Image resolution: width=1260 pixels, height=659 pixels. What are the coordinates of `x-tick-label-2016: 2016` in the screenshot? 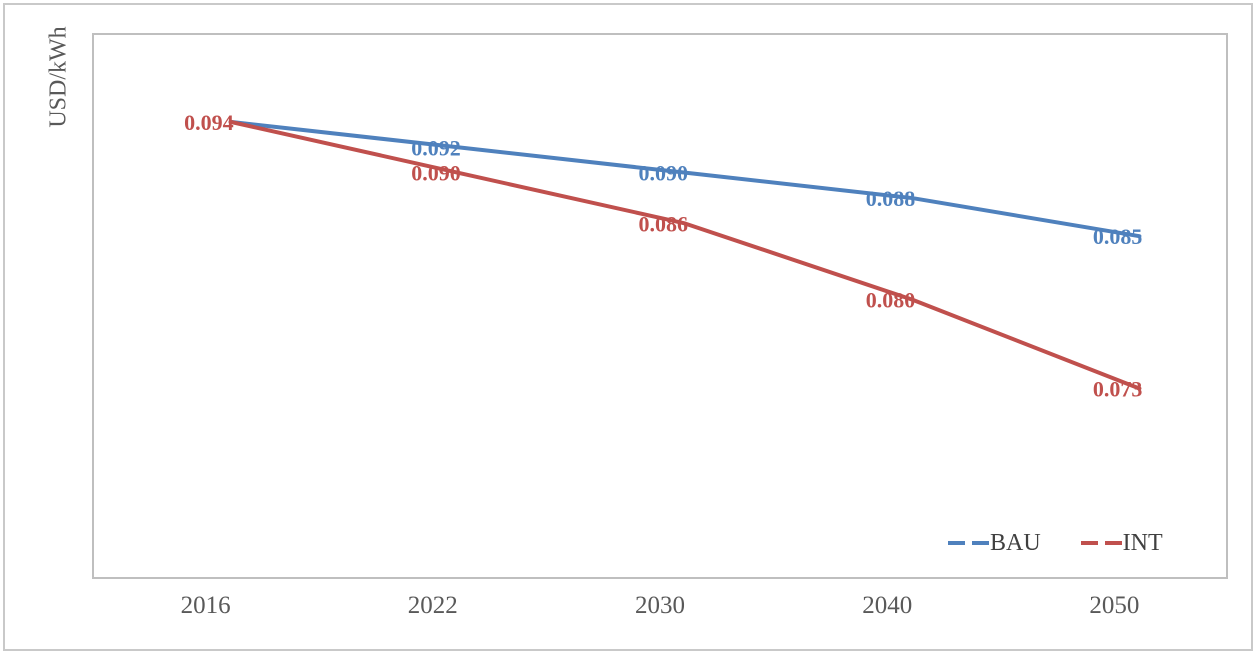 It's located at (205, 605).